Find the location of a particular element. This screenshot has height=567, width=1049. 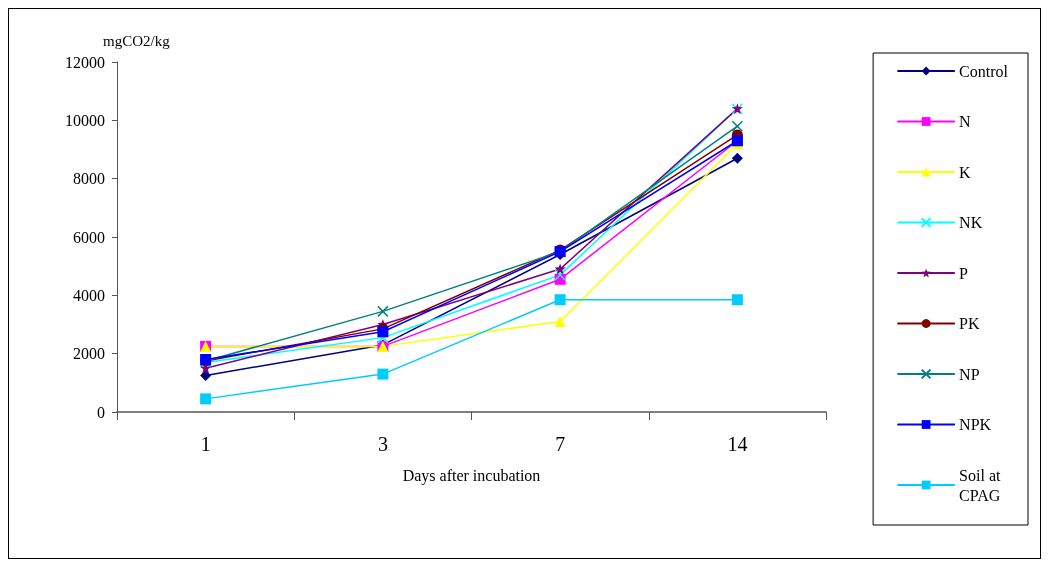

y-tick-label: 10000 is located at coordinates (85, 120).